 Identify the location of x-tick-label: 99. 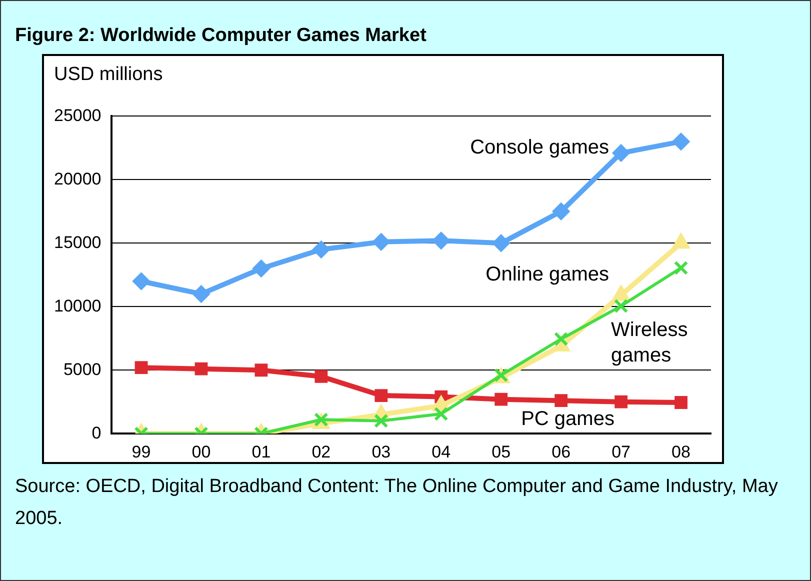
(141, 452).